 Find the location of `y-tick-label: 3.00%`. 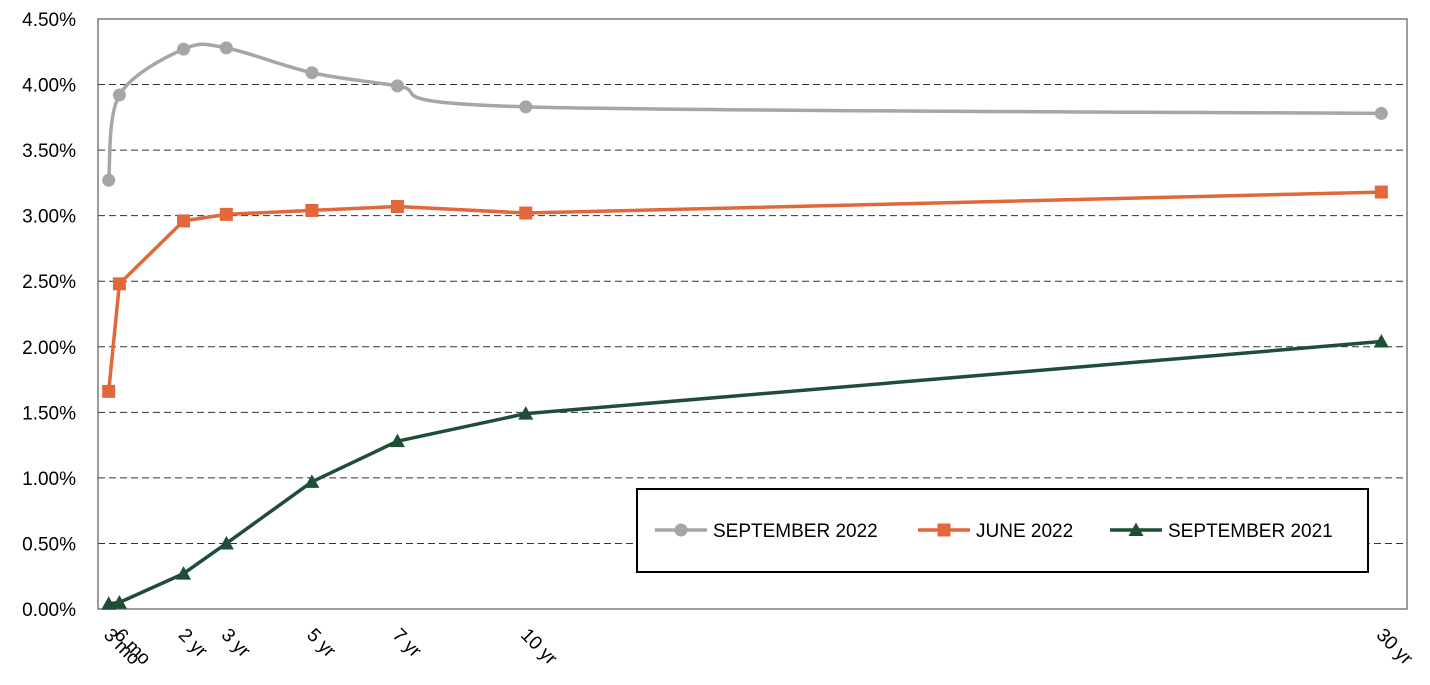

y-tick-label: 3.00% is located at coordinates (49, 217).